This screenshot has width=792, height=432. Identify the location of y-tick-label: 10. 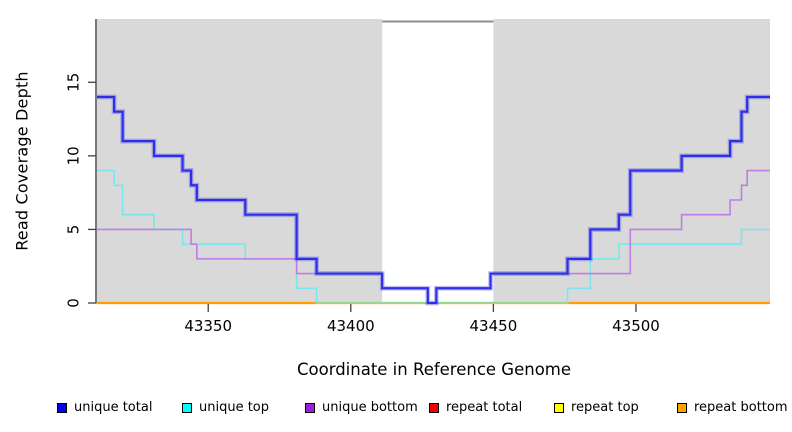
(74, 155).